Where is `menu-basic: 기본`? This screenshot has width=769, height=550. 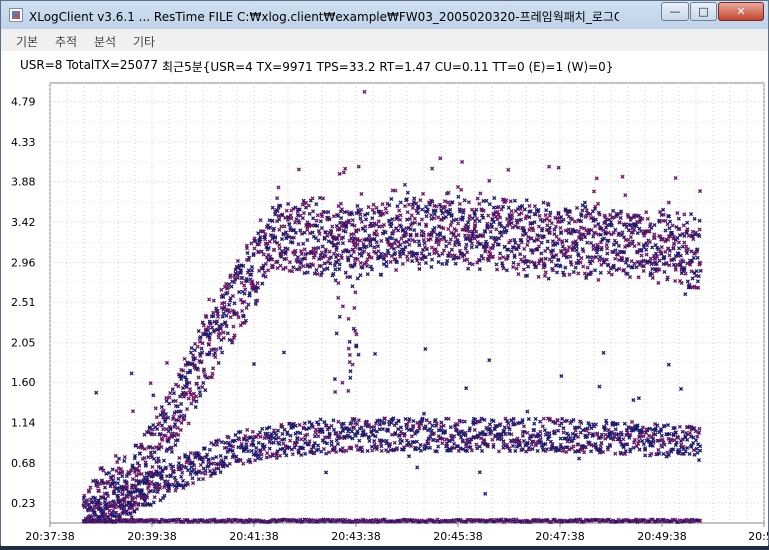 menu-basic: 기본 is located at coordinates (27, 42).